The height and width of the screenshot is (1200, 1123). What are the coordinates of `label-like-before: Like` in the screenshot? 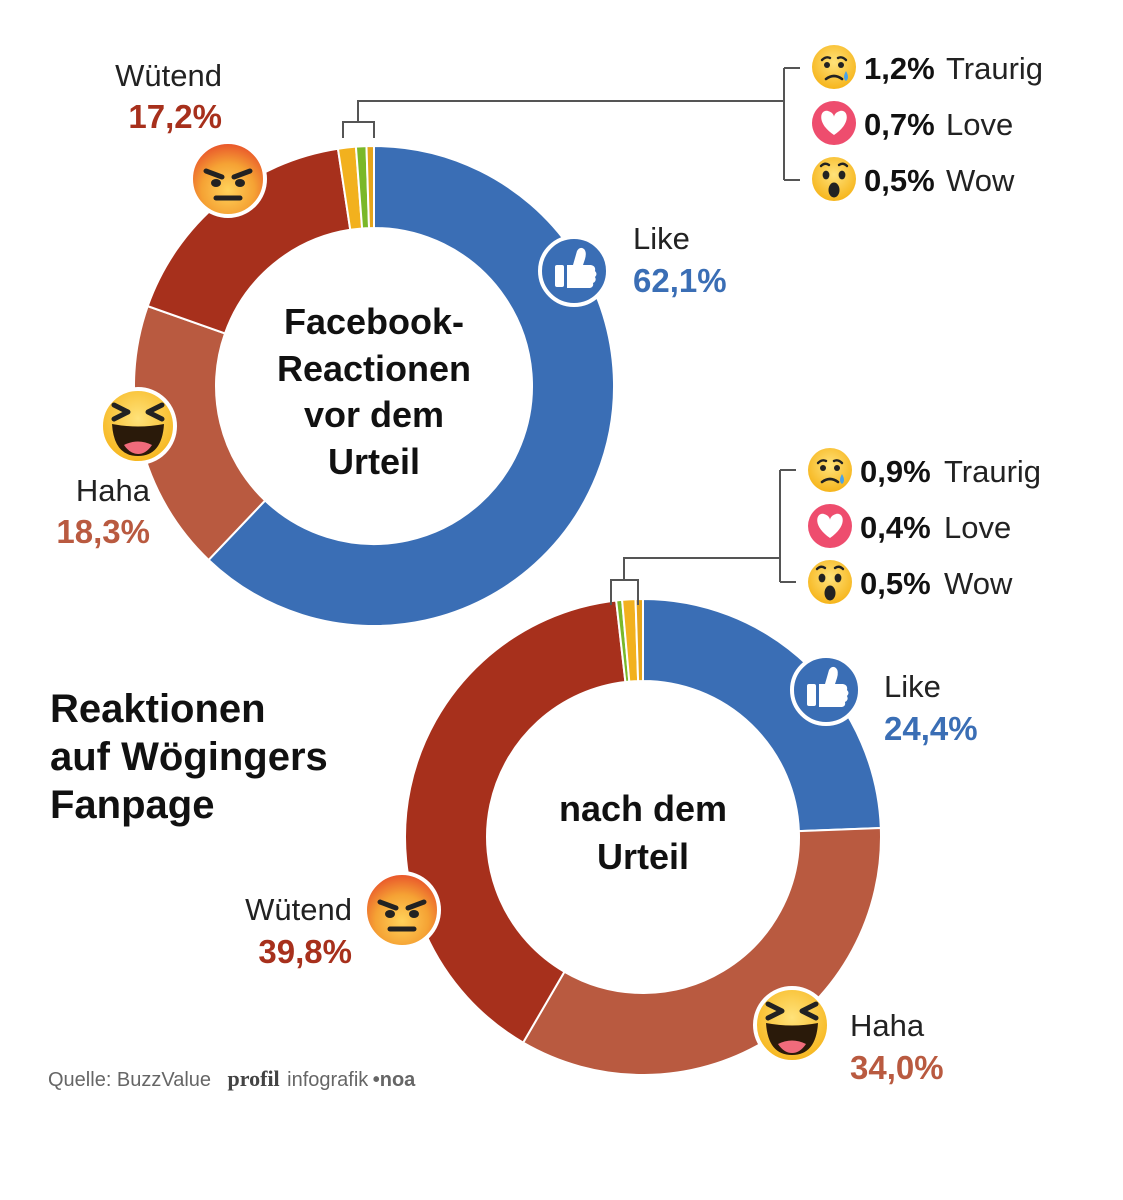 It's located at (661, 238).